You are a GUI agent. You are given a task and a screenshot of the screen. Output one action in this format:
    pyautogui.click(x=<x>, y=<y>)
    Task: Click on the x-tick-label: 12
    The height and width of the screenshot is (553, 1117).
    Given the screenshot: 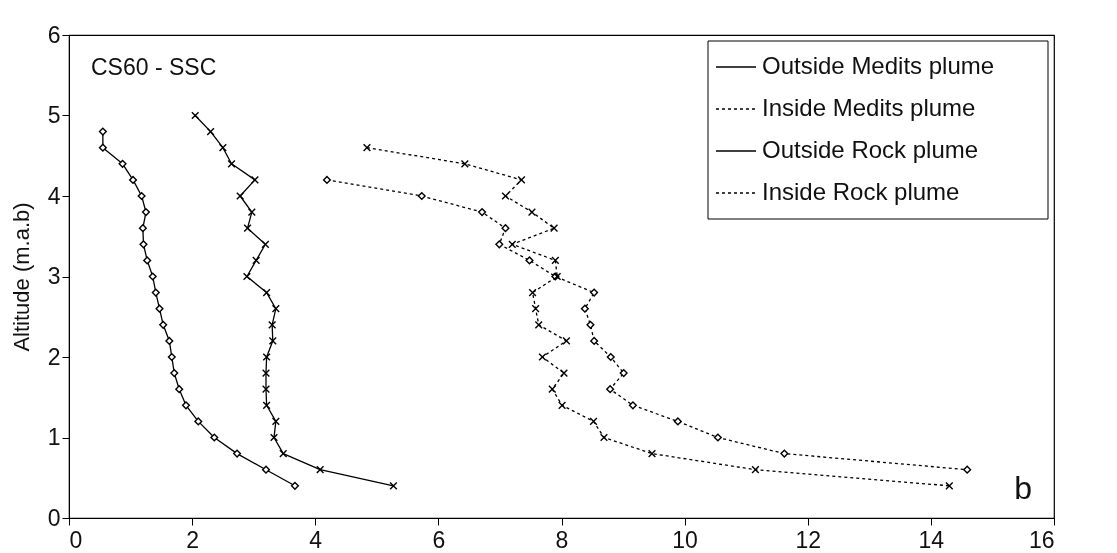 What is the action you would take?
    pyautogui.click(x=808, y=539)
    